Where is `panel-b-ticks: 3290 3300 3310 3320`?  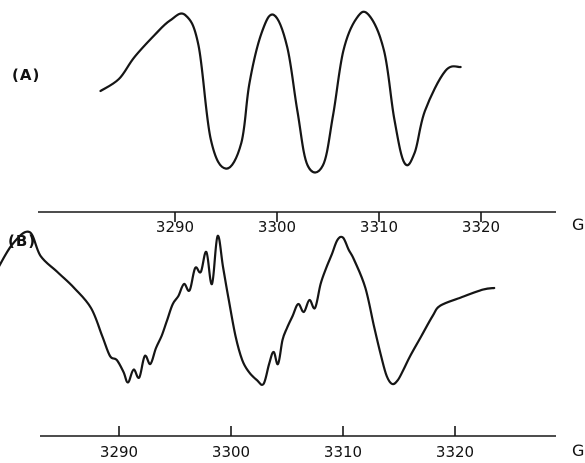 panel-b-ticks: 3290 3300 3310 3320 is located at coordinates (287, 443).